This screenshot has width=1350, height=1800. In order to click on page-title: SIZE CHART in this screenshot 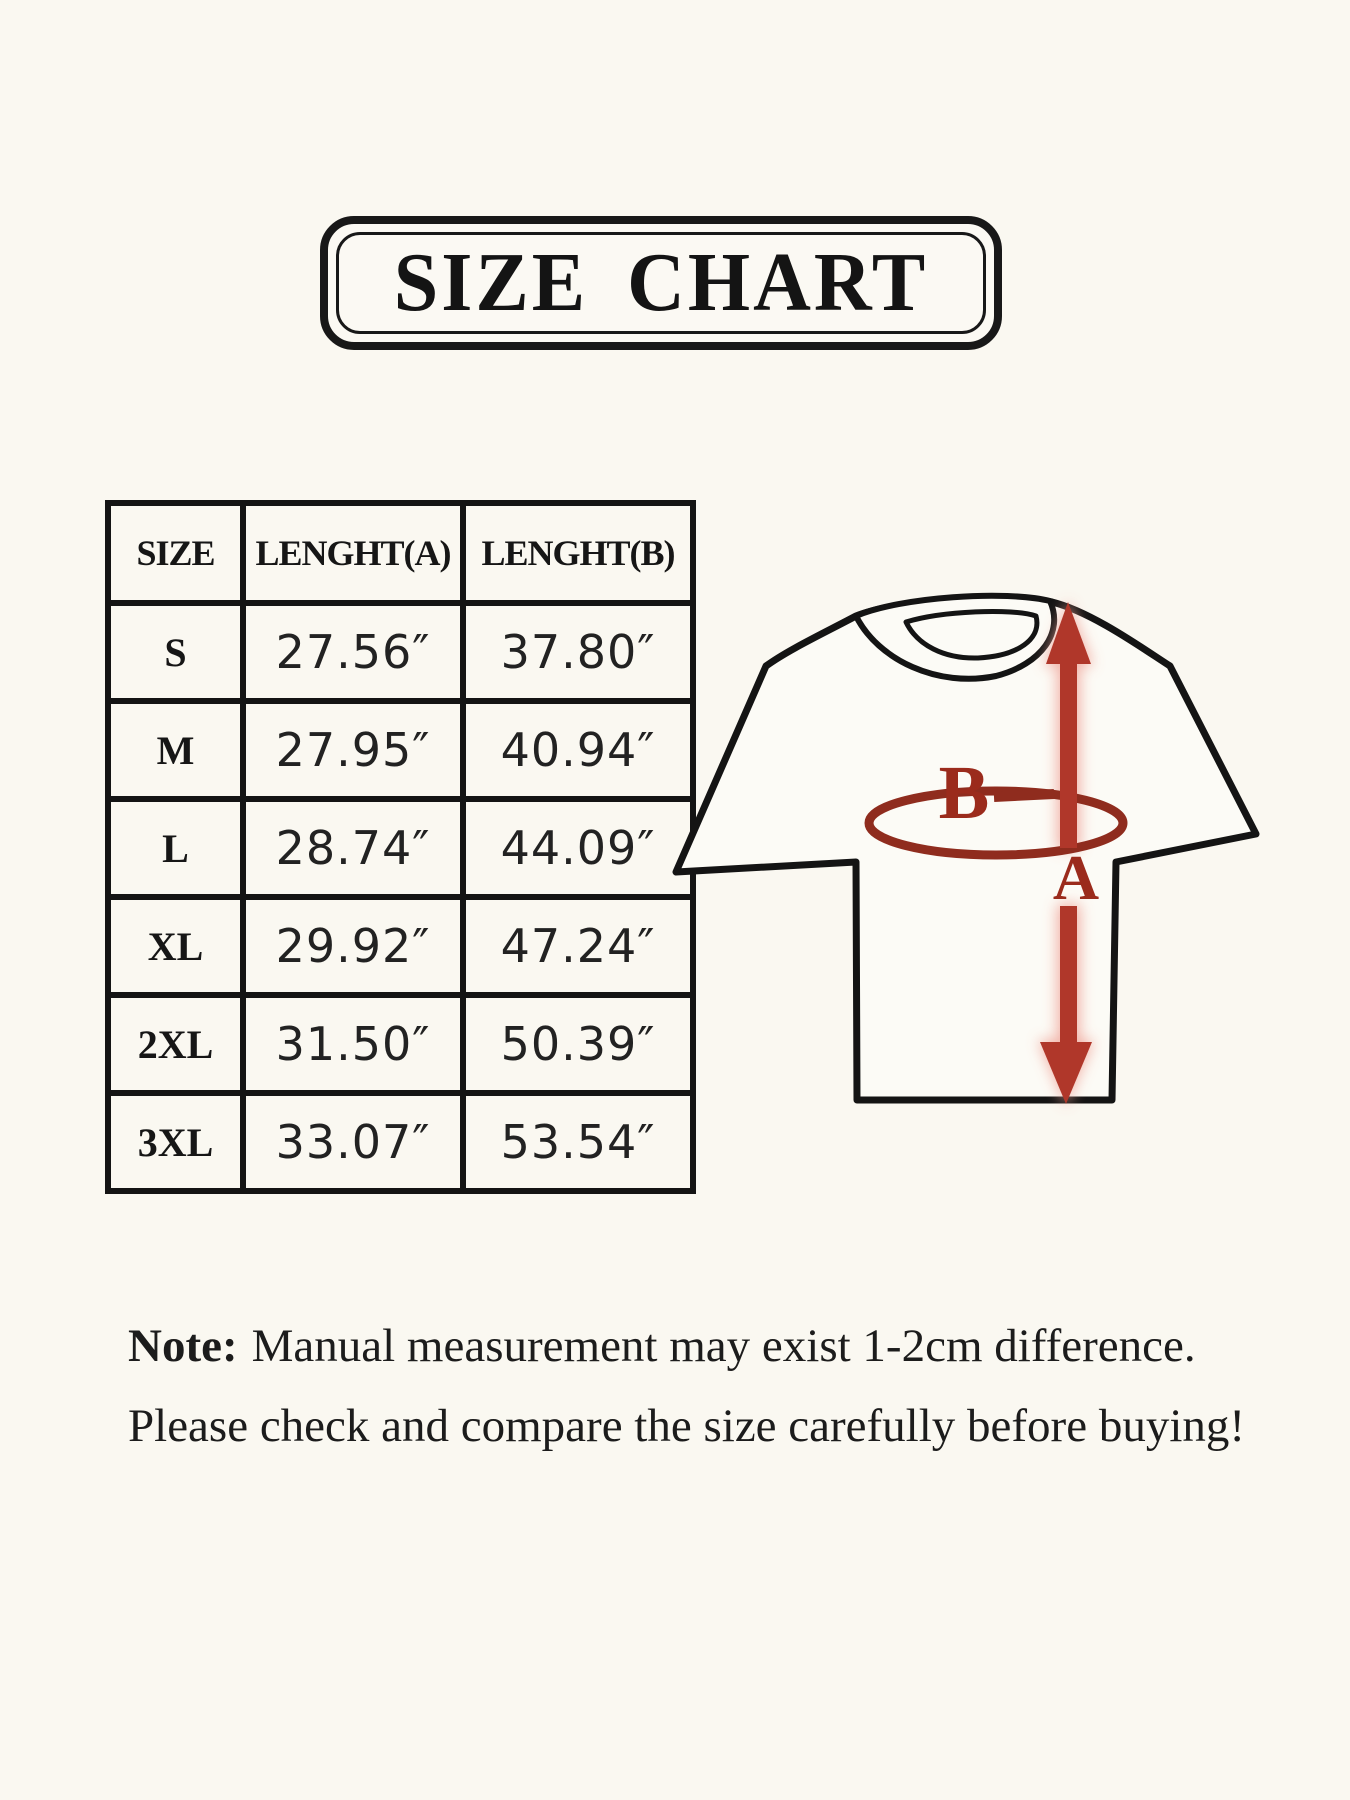, I will do `click(661, 282)`.